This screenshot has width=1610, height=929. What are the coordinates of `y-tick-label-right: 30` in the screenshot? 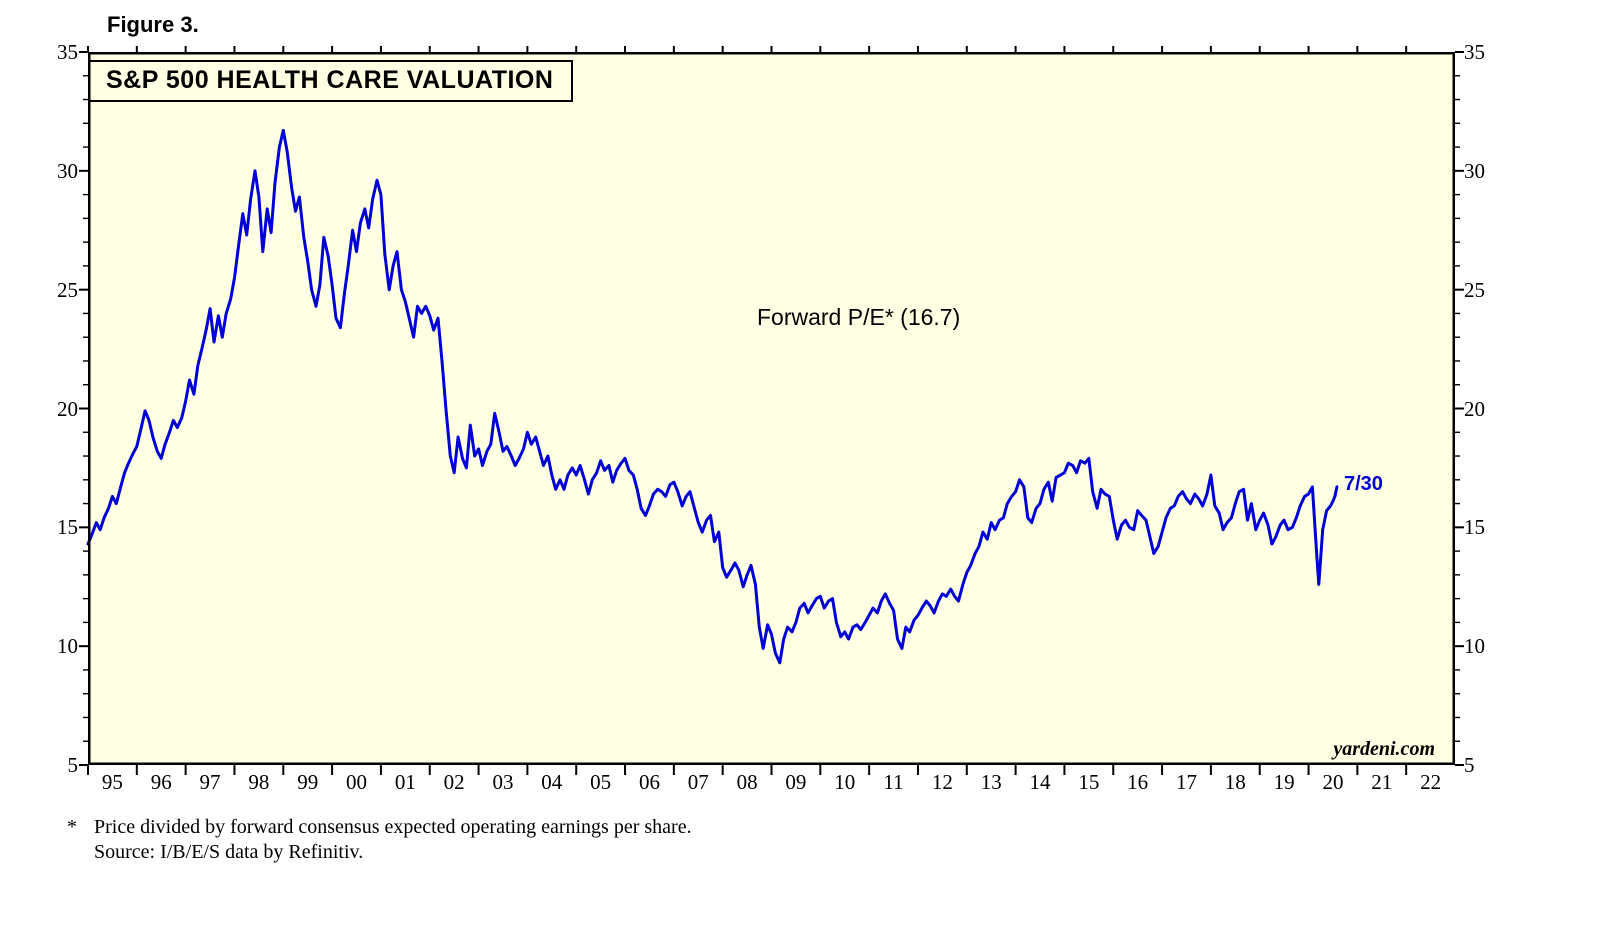 It's located at (1474, 170).